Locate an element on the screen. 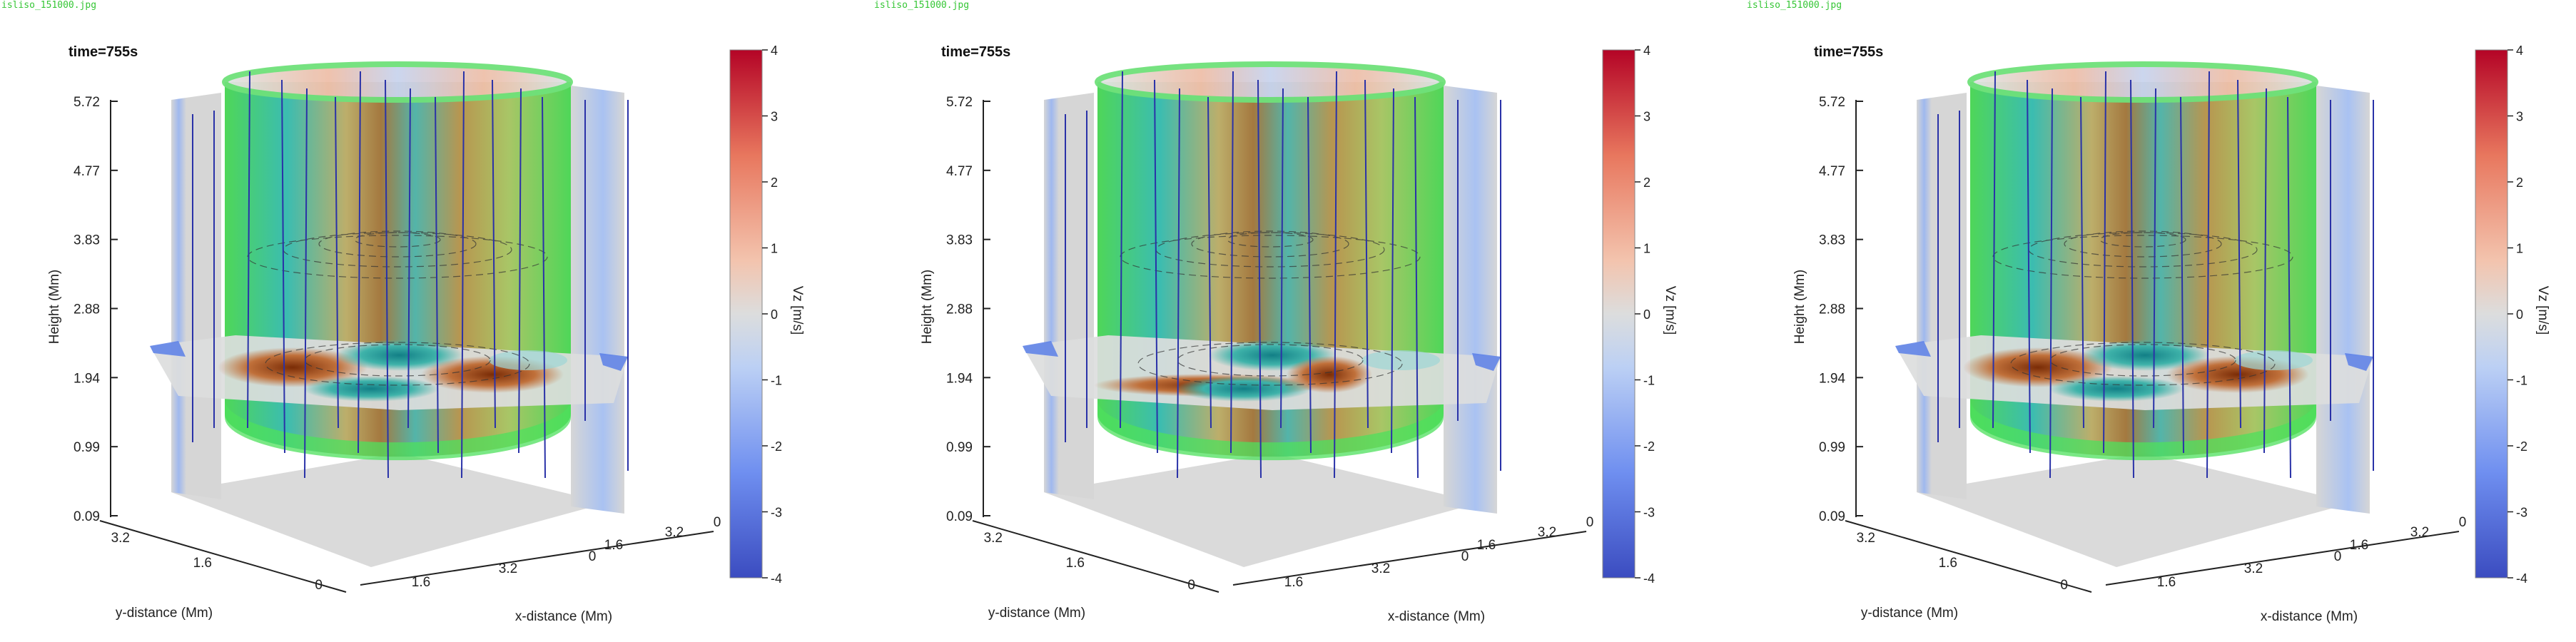  colorbar-tick-label: 0 is located at coordinates (2519, 314).